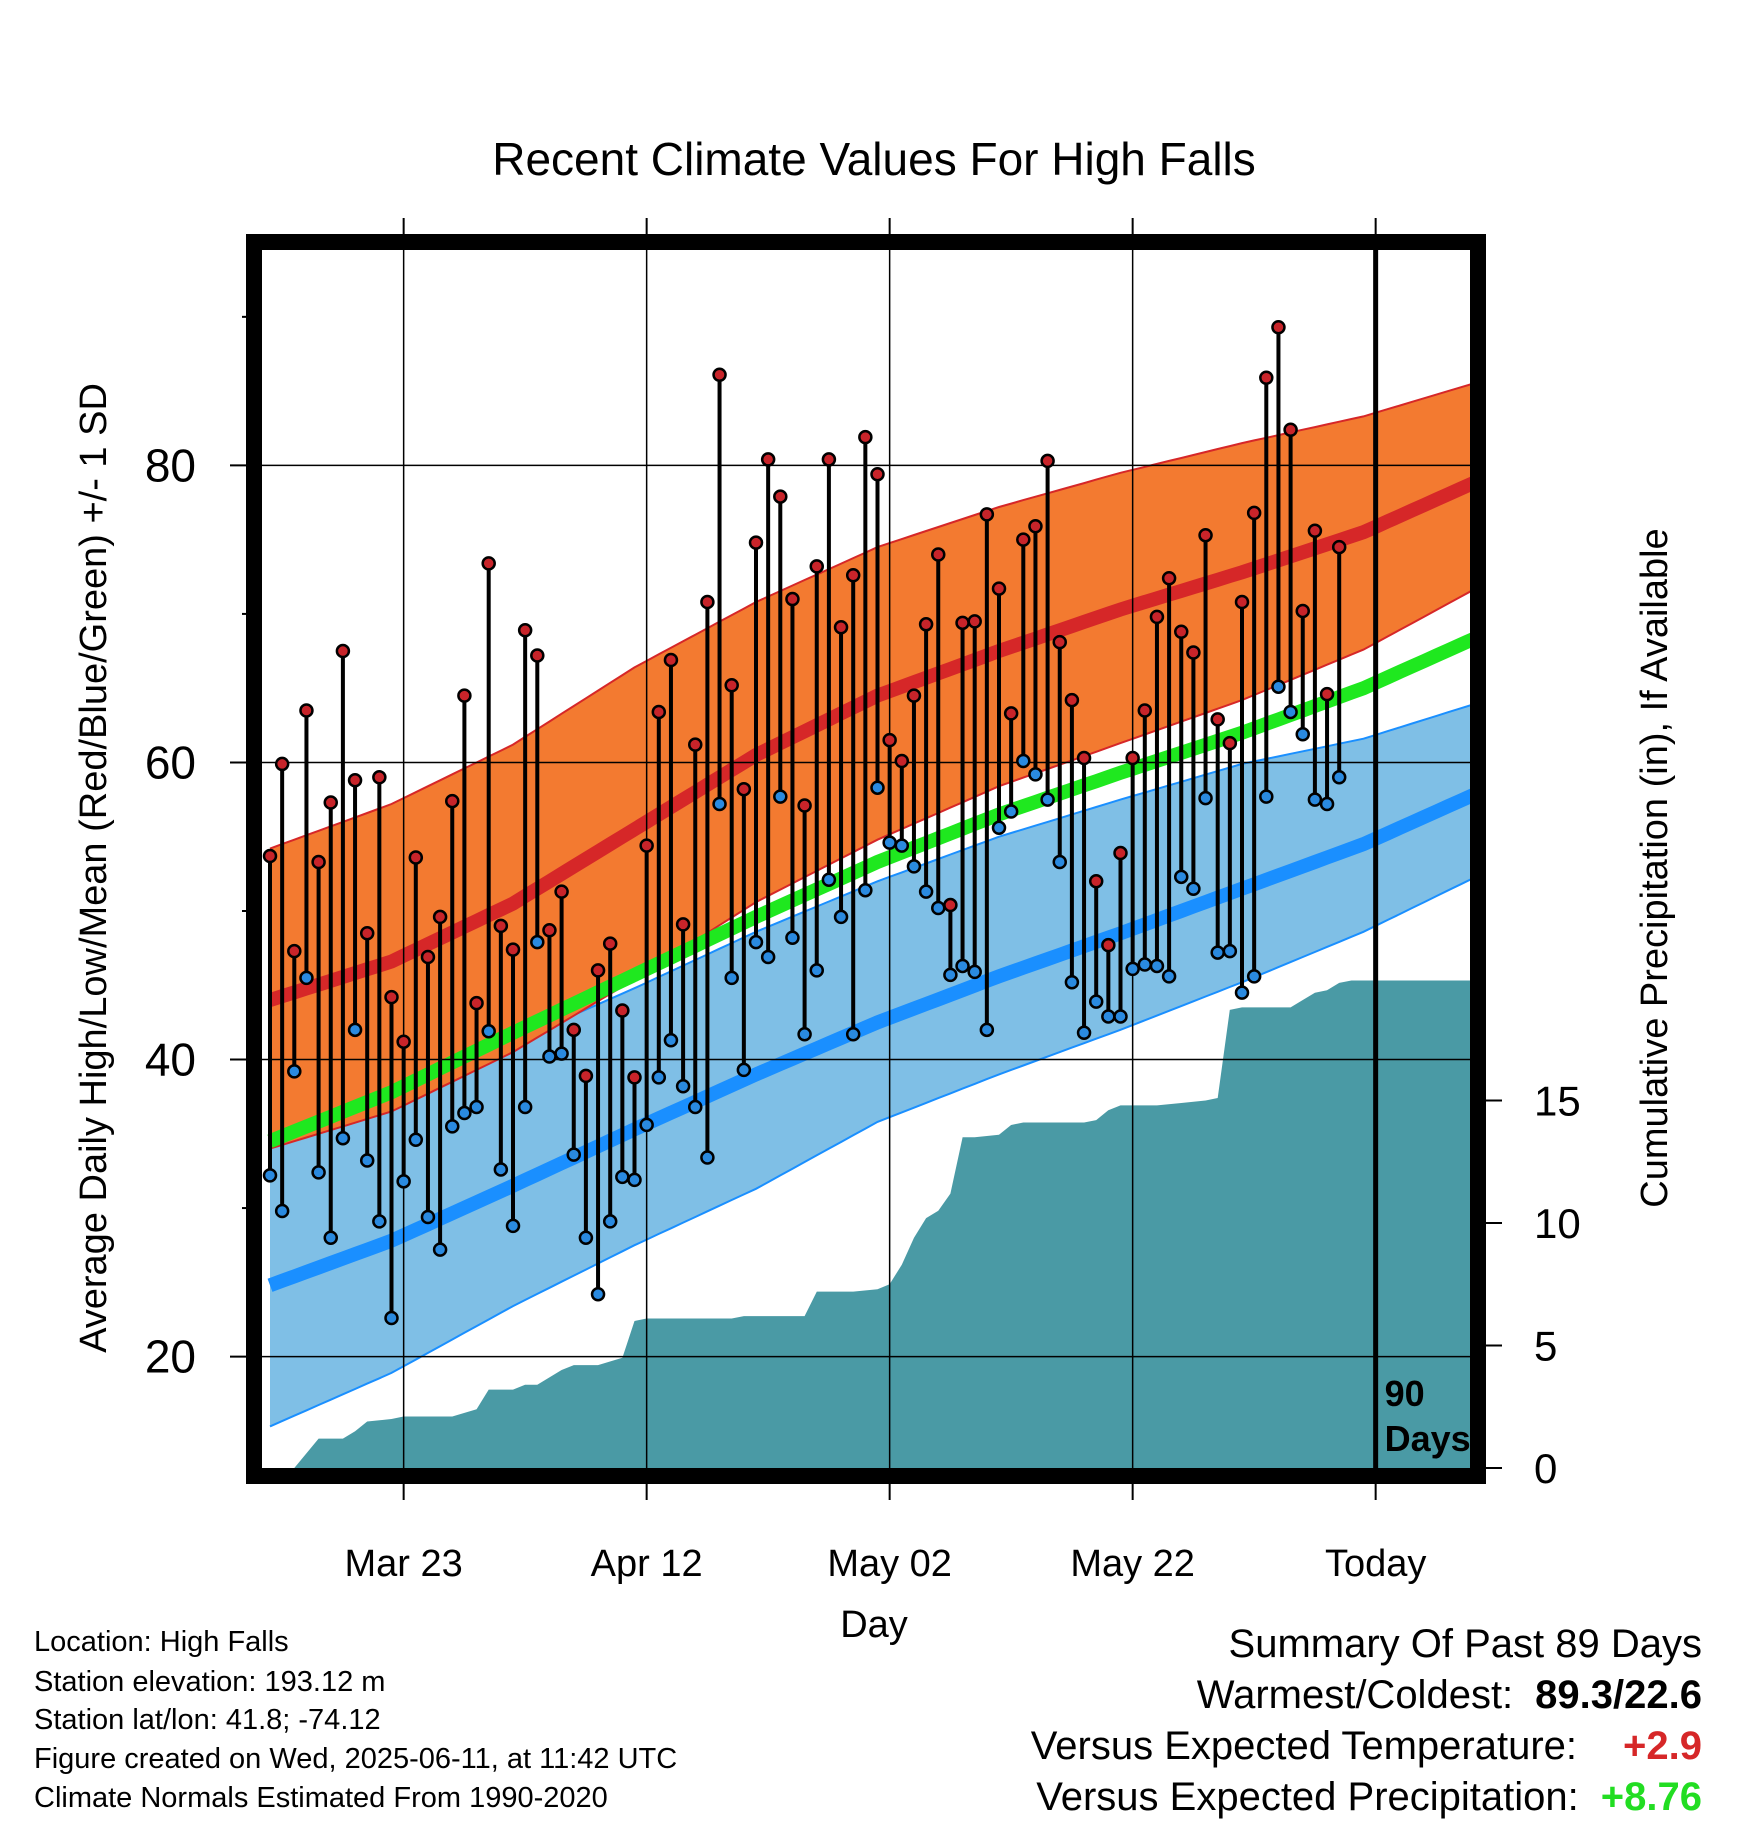 The width and height of the screenshot is (1748, 1828). Describe the element at coordinates (404, 1564) in the screenshot. I see `x-tick-label: Mar 23` at that location.